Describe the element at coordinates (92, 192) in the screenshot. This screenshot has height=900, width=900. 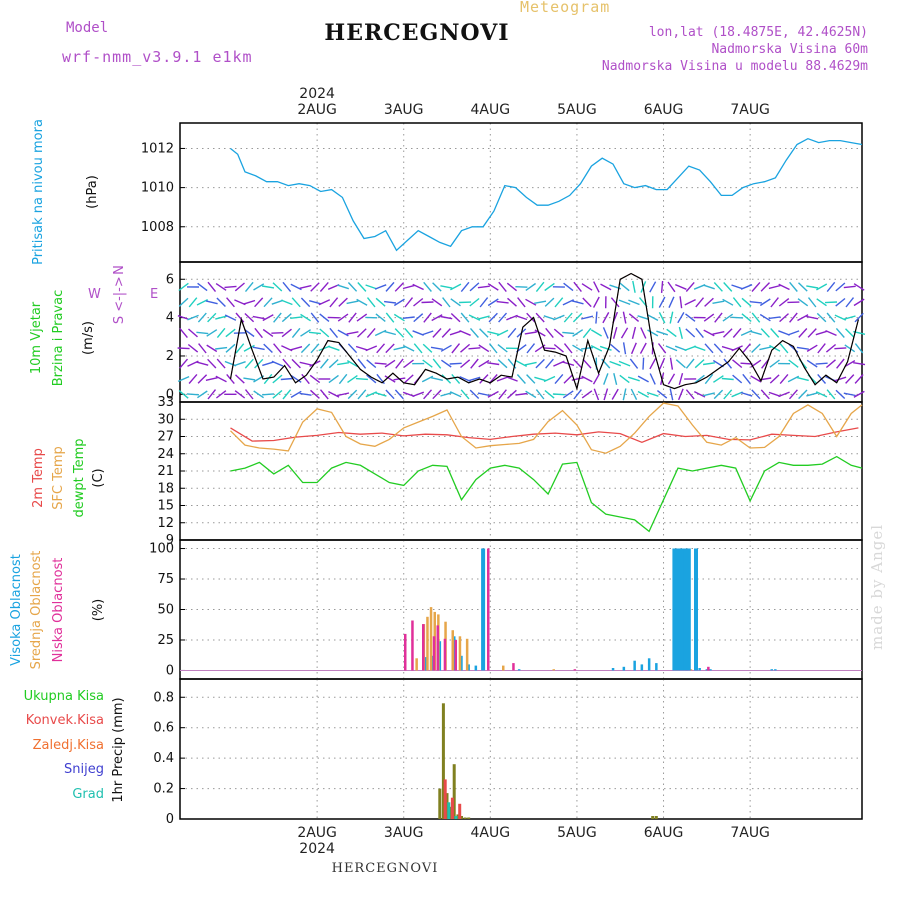
I see `pressure-unit: (hPa)` at that location.